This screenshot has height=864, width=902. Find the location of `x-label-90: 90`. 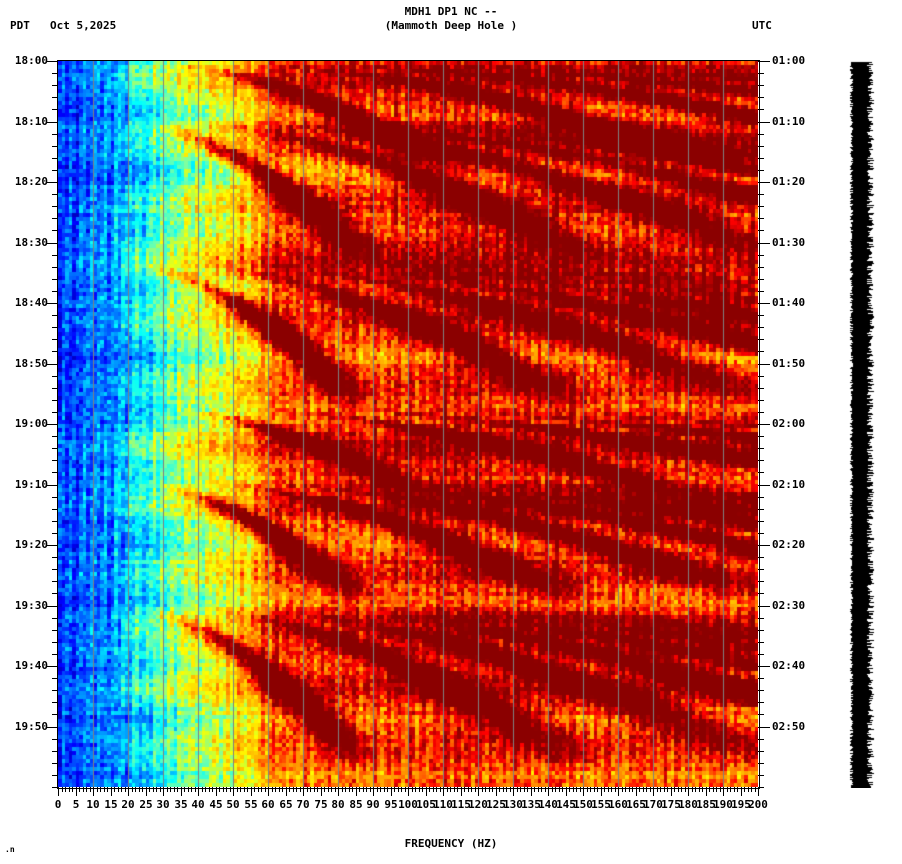

x-label-90: 90 is located at coordinates (373, 804).